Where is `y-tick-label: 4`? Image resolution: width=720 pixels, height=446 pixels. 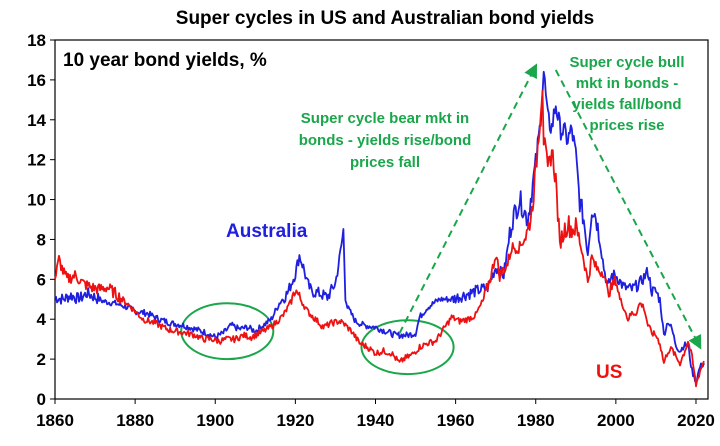 y-tick-label: 4 is located at coordinates (42, 319).